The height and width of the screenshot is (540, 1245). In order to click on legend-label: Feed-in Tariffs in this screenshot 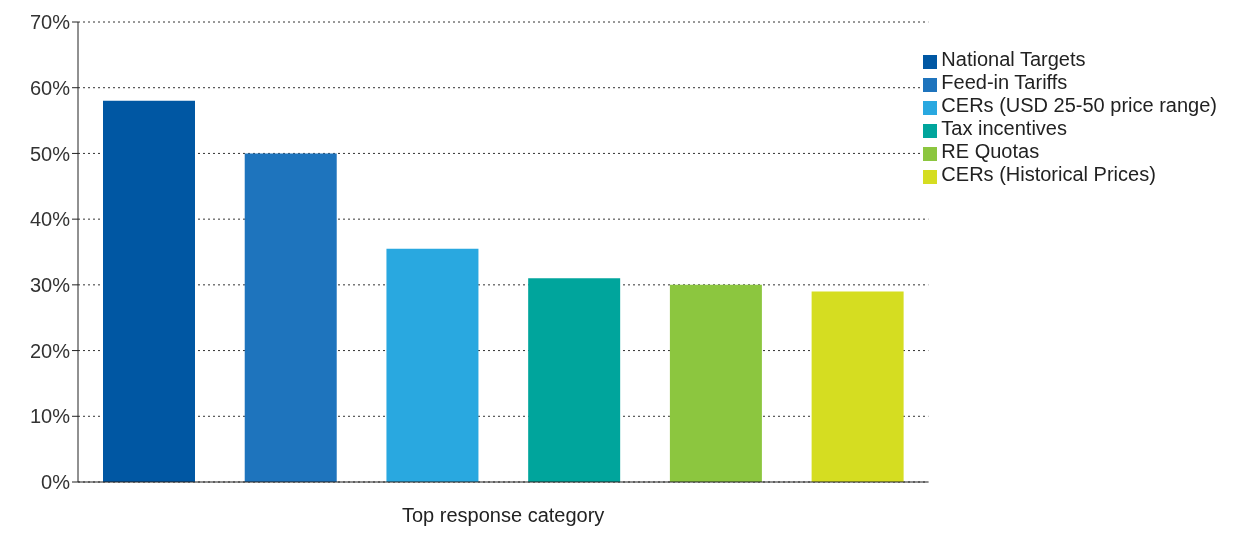, I will do `click(1004, 82)`.